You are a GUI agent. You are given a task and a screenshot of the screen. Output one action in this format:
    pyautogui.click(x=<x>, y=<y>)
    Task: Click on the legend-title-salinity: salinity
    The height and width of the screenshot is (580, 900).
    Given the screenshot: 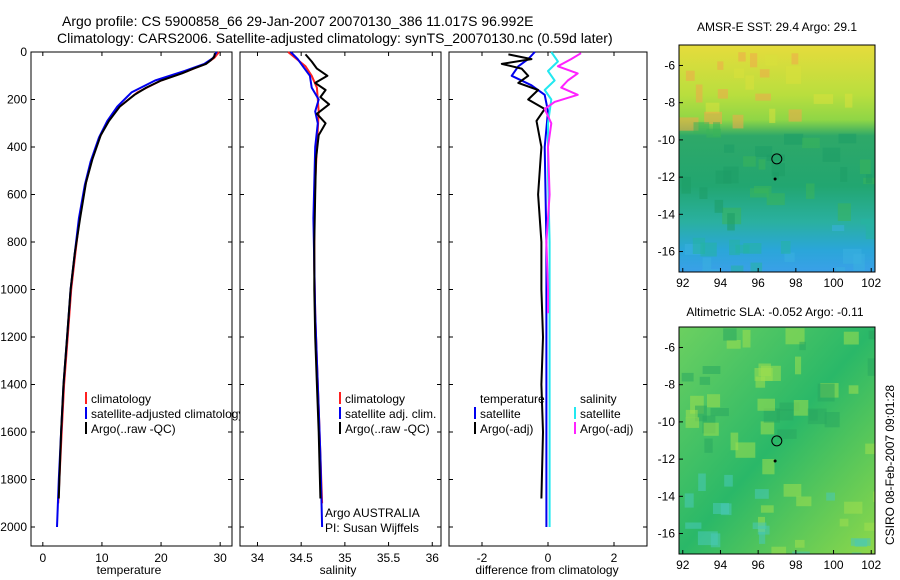 What is the action you would take?
    pyautogui.click(x=598, y=399)
    